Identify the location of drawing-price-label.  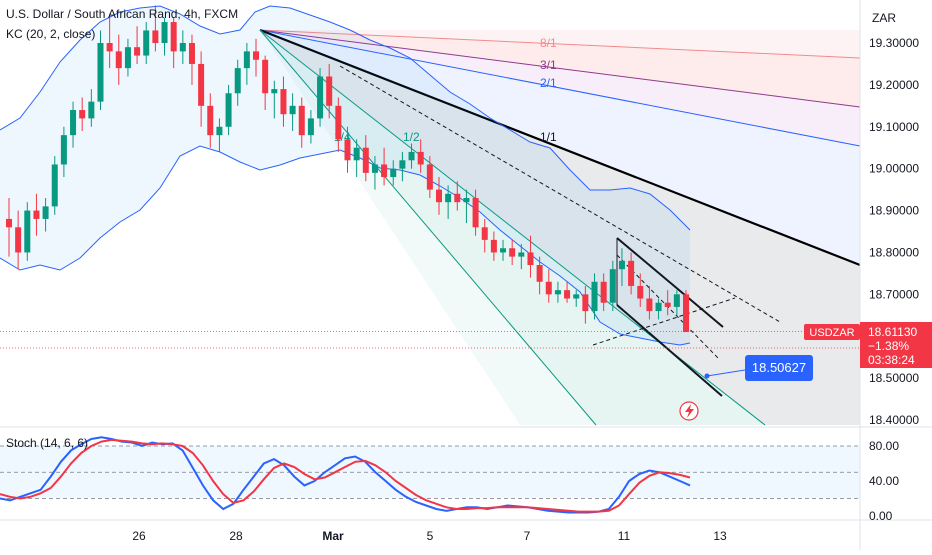
(779, 368).